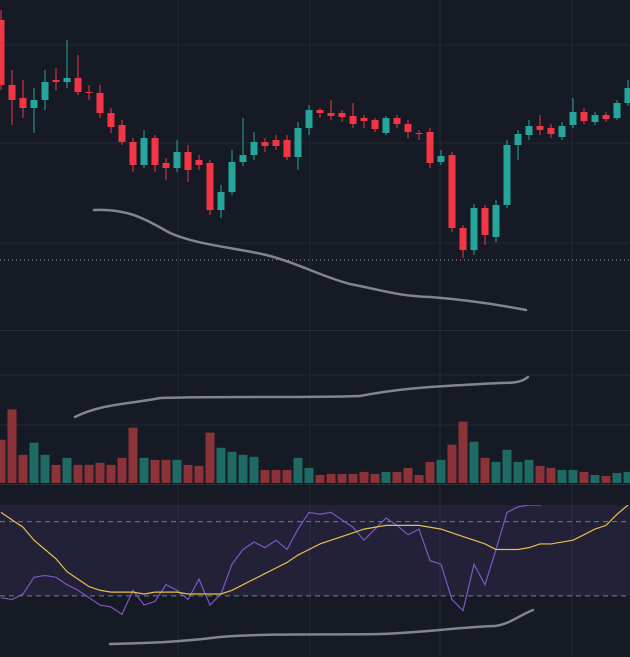  I want to click on pane, so click(315, 446).